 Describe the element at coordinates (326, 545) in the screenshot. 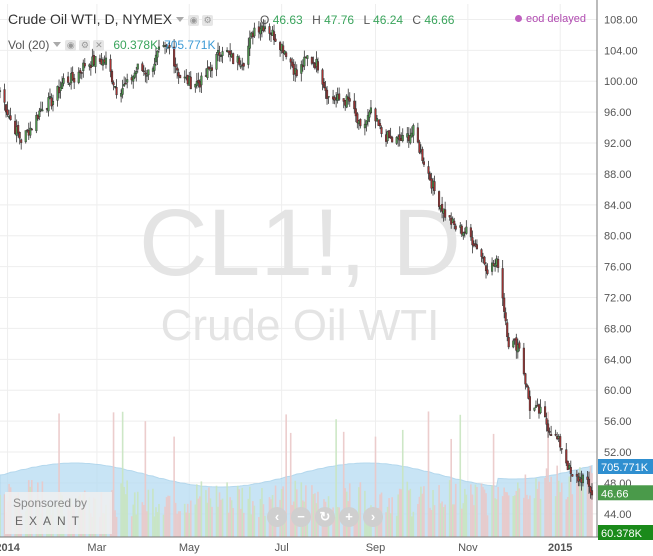

I see `time-axis: 2014 Mar May Jul Sep Nov 2015` at that location.